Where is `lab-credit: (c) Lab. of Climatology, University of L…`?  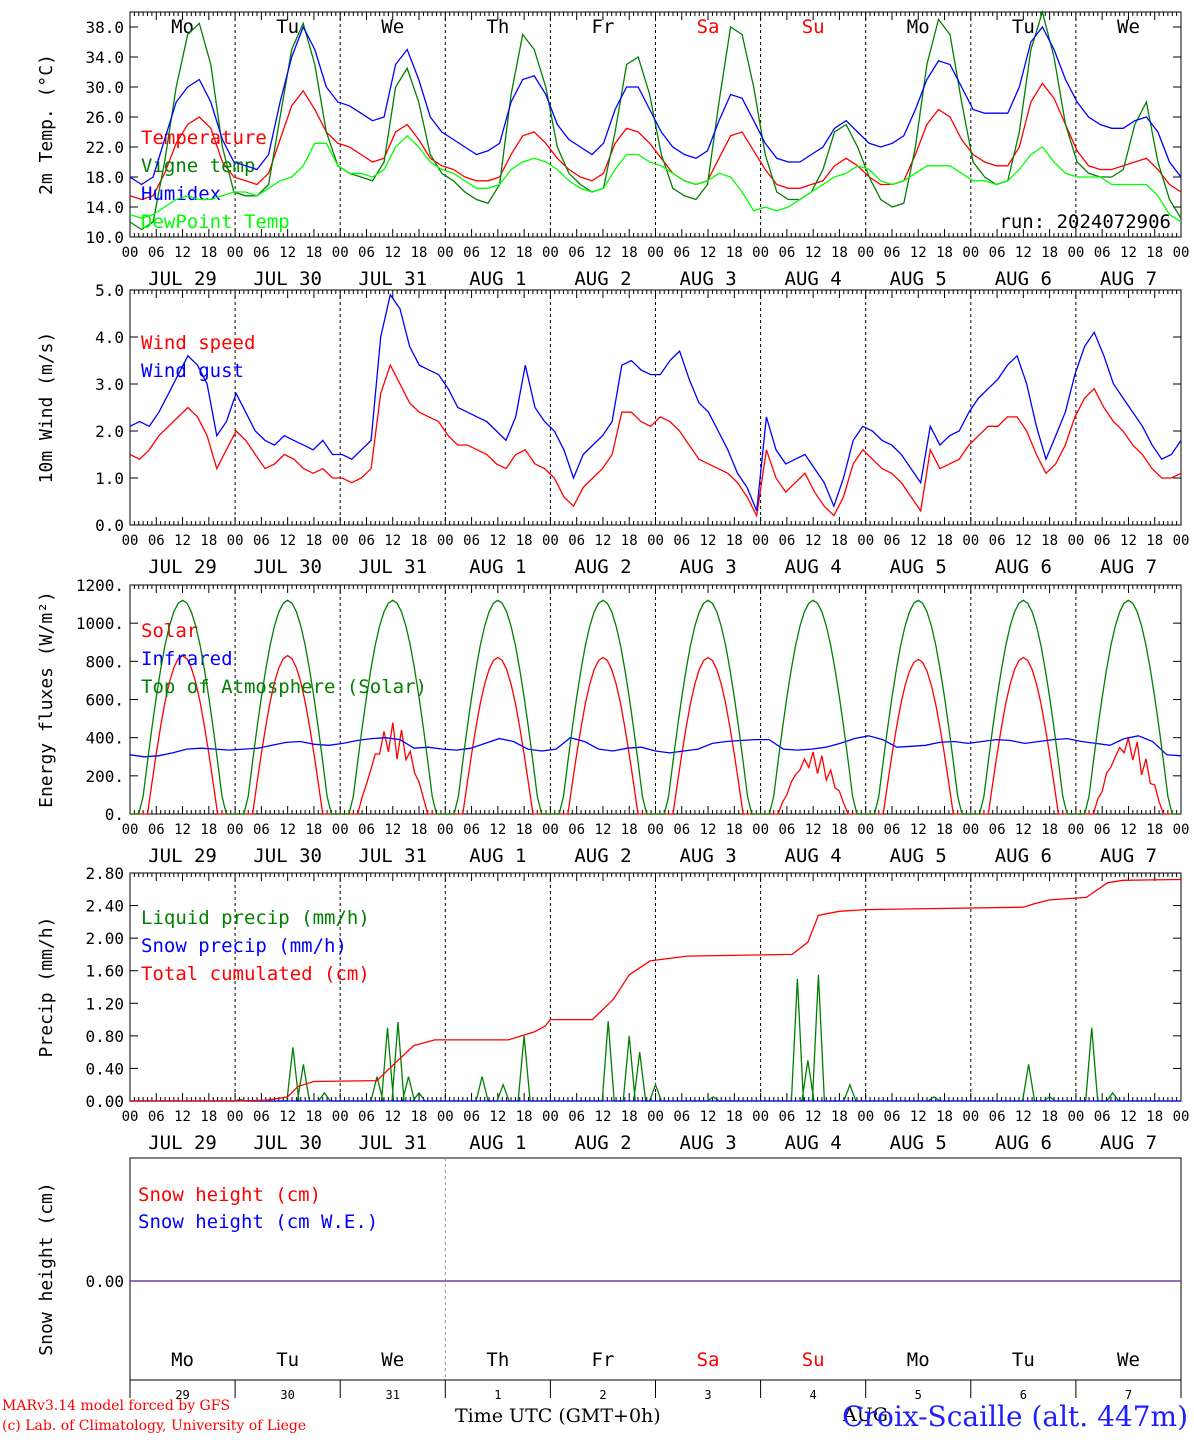
lab-credit: (c) Lab. of Climatology, University of L… is located at coordinates (154, 1426).